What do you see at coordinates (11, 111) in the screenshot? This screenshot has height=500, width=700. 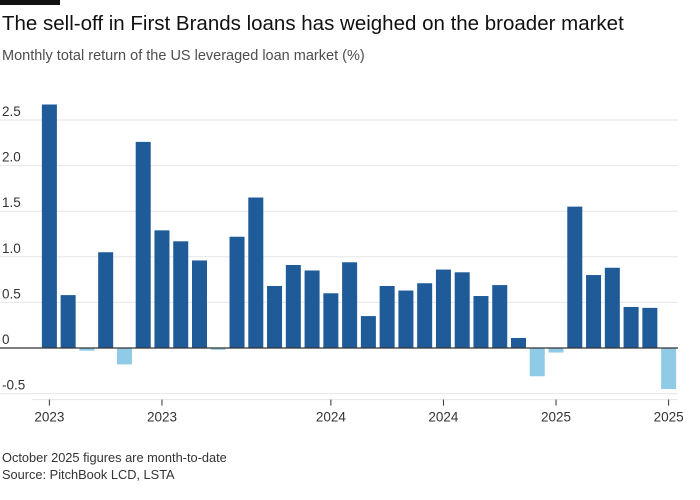 I see `y-tick-label: 2.5` at bounding box center [11, 111].